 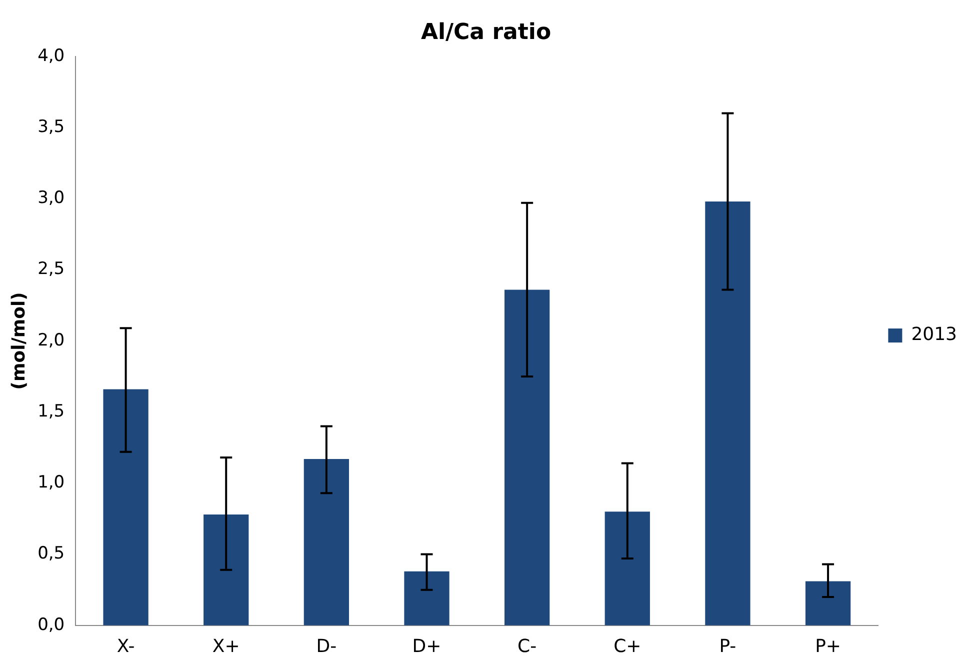 I want to click on x-tick-label: X-, so click(x=125, y=646).